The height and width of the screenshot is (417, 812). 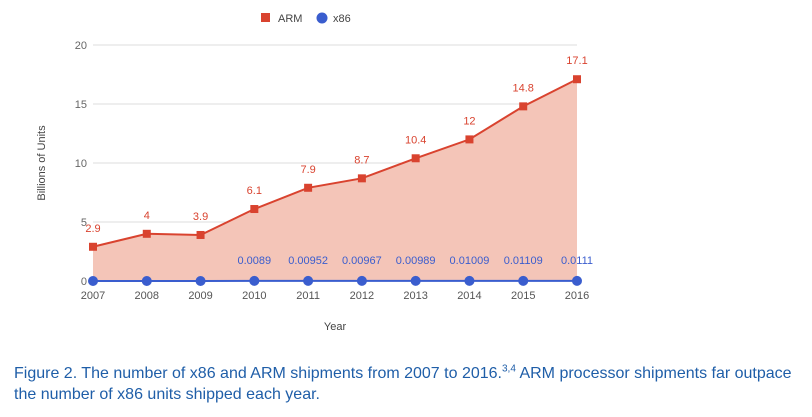 What do you see at coordinates (361, 160) in the screenshot?
I see `arm-data-label: 8.7` at bounding box center [361, 160].